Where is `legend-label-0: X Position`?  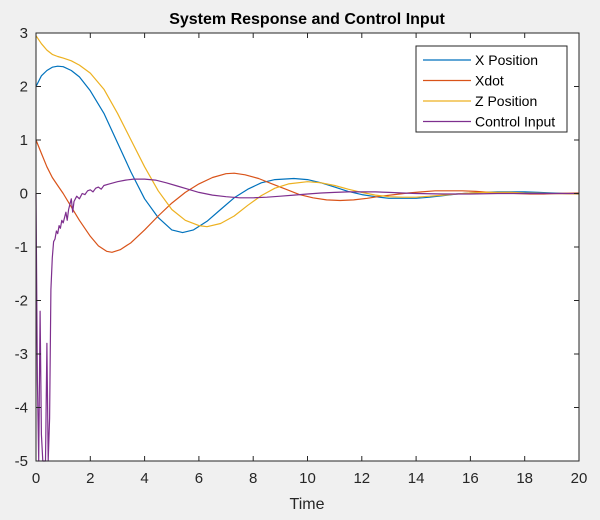
legend-label-0: X Position is located at coordinates (506, 60).